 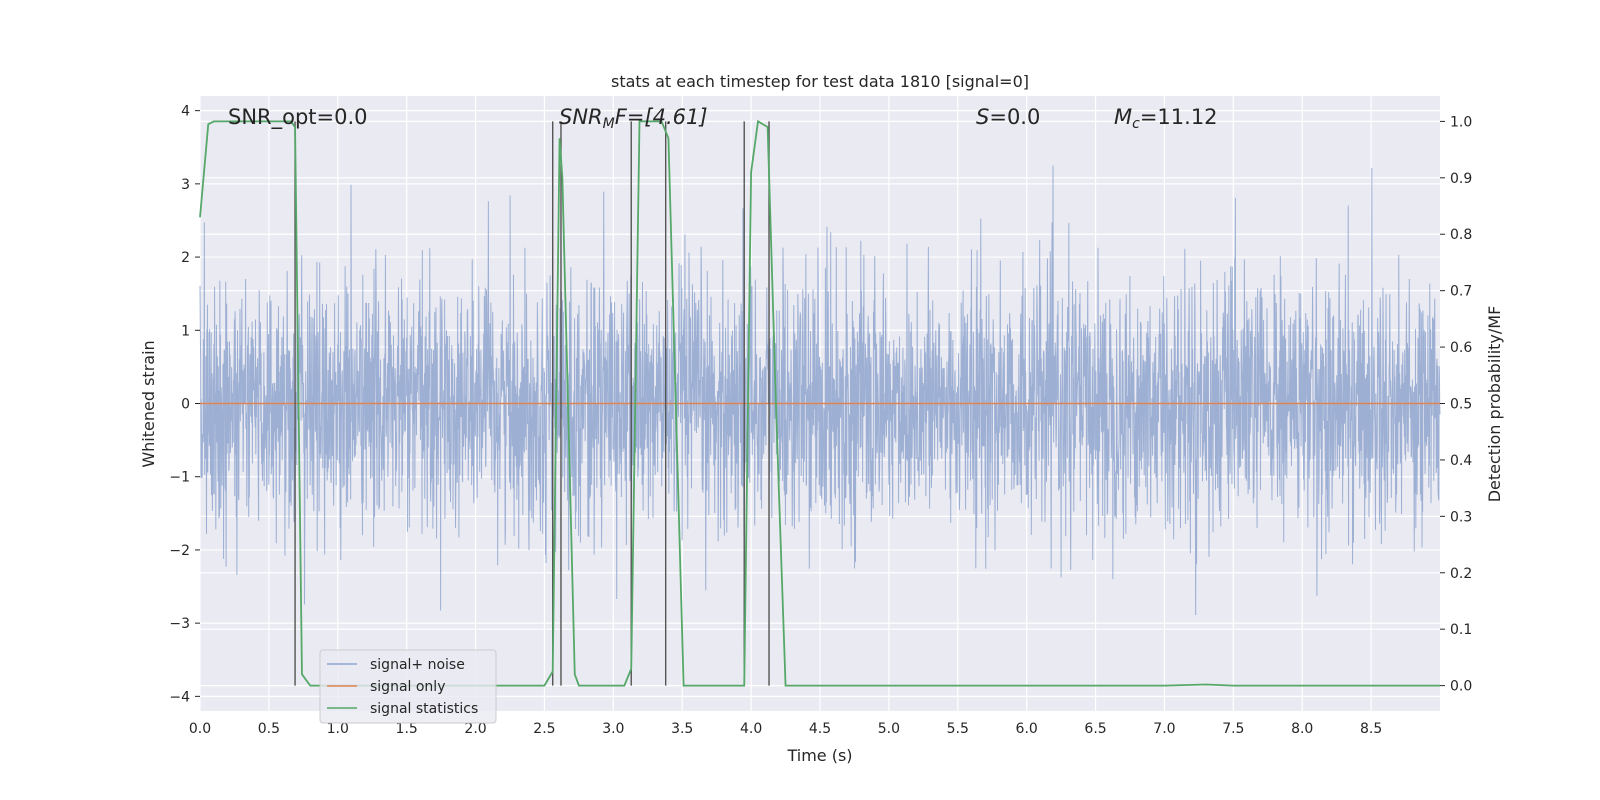 I want to click on x-tick-label: 8.5, so click(x=1371, y=729).